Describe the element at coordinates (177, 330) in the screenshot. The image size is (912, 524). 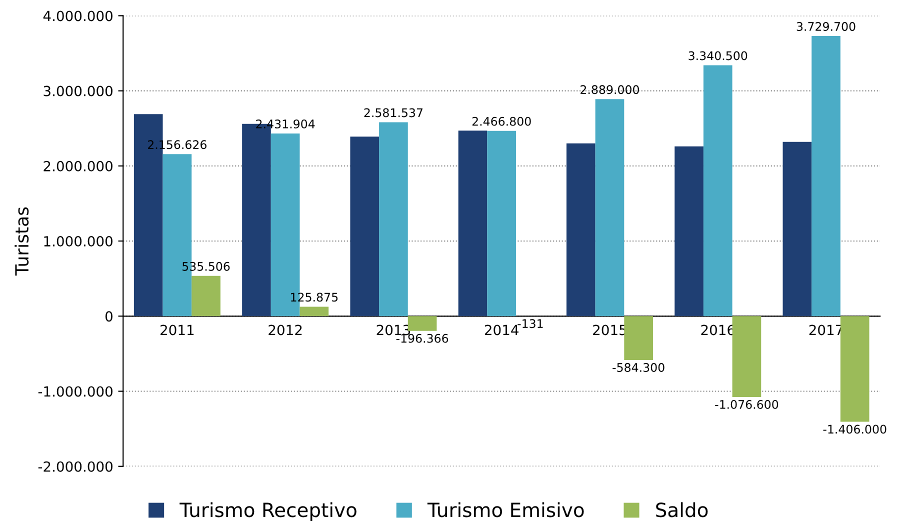
I see `x-tick-label: 2011` at that location.